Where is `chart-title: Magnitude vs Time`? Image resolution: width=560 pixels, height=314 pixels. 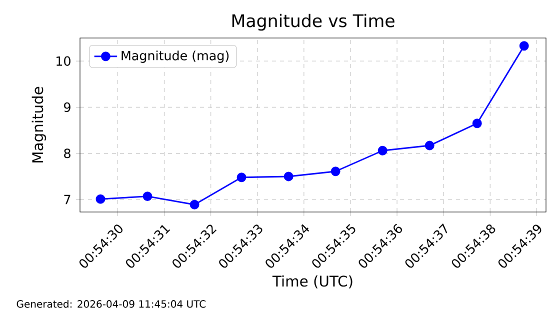 chart-title: Magnitude vs Time is located at coordinates (313, 22).